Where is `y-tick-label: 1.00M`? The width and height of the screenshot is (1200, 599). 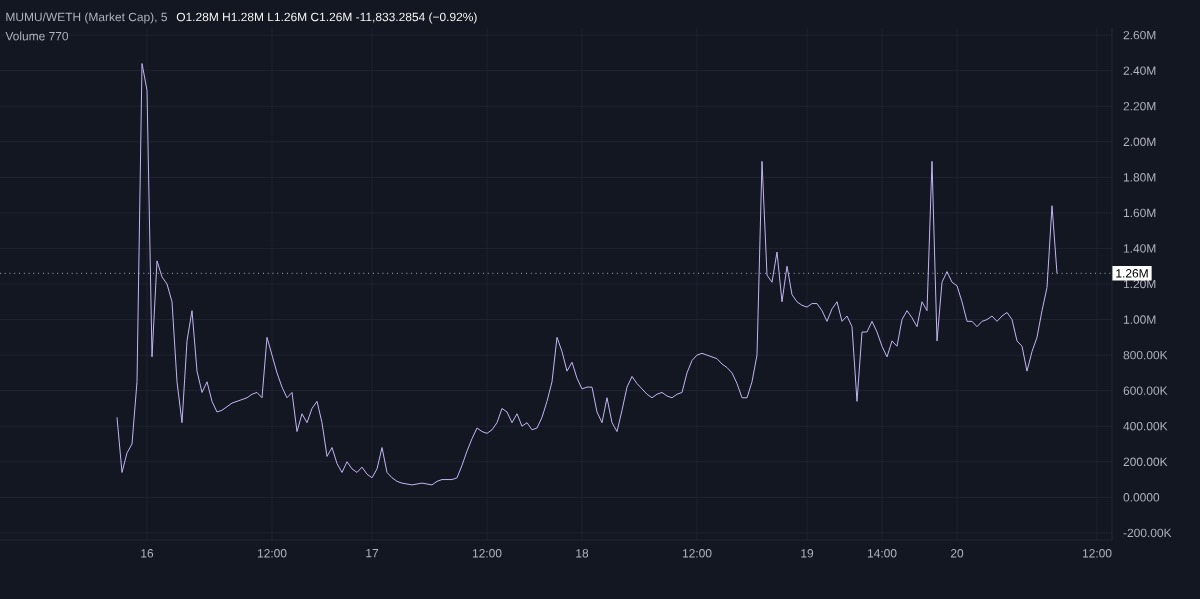 y-tick-label: 1.00M is located at coordinates (1139, 319).